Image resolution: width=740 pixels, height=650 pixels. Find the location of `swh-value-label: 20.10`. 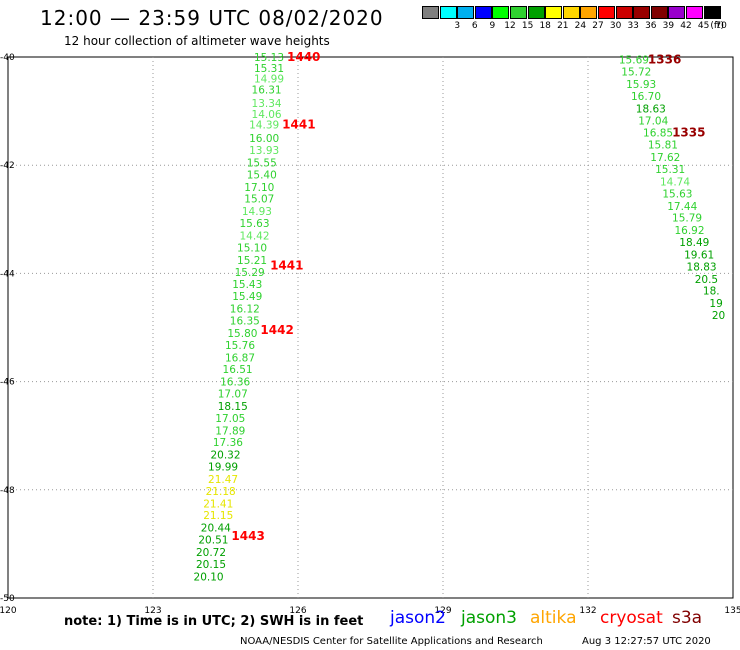

swh-value-label: 20.10 is located at coordinates (209, 577).